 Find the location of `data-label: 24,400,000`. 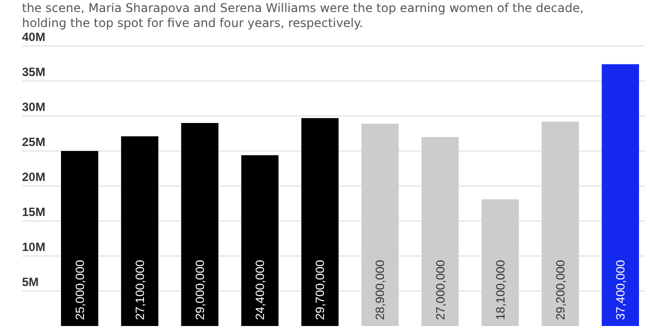

data-label: 24,400,000 is located at coordinates (260, 290).